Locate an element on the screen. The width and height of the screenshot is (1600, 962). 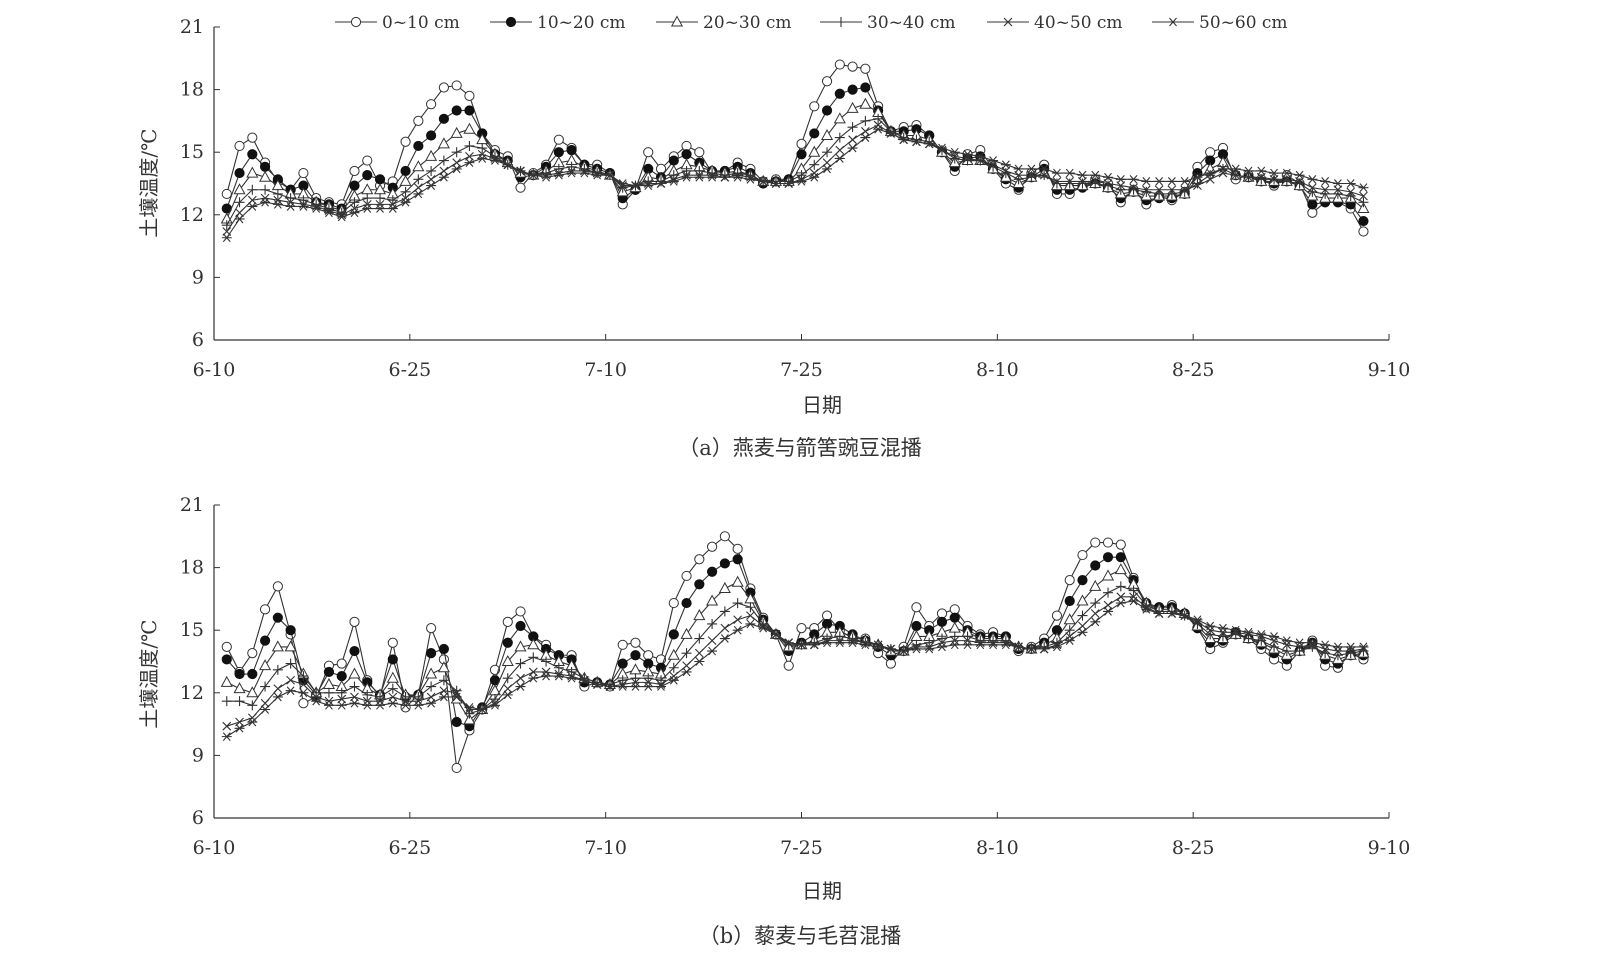
chart-b-caption: （b）藜麦与毛苕混播 is located at coordinates (800, 936).